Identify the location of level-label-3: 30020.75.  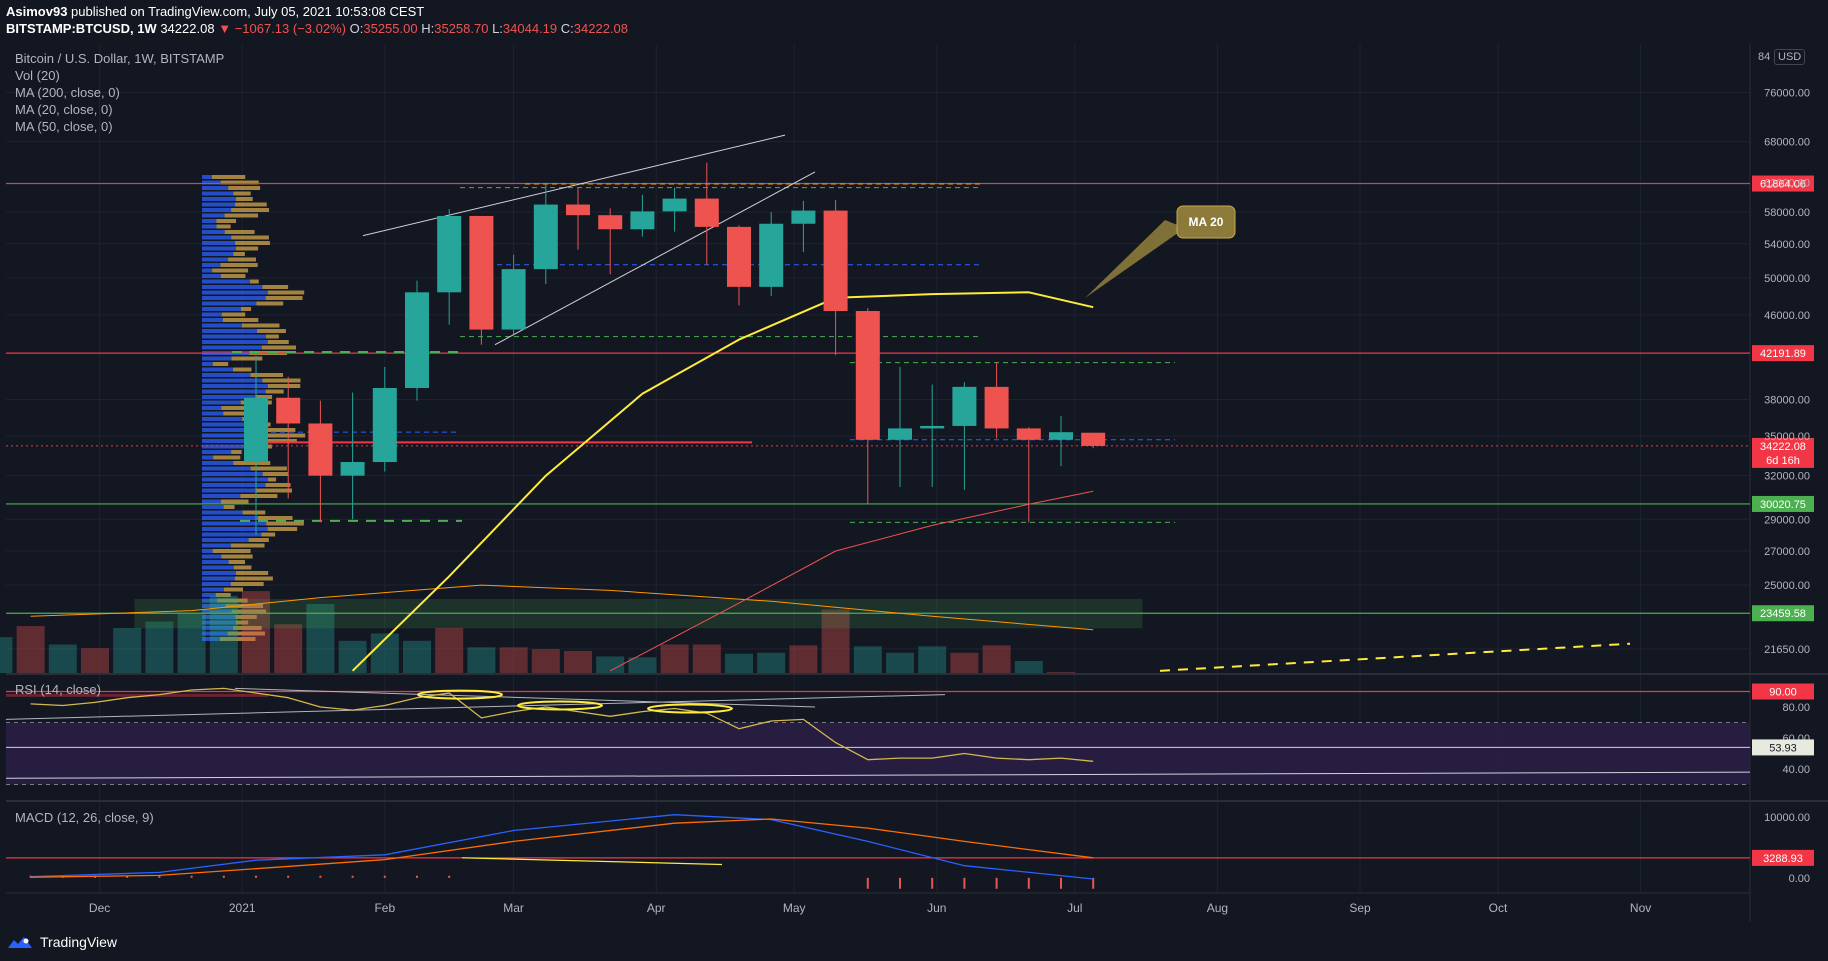
(1783, 505).